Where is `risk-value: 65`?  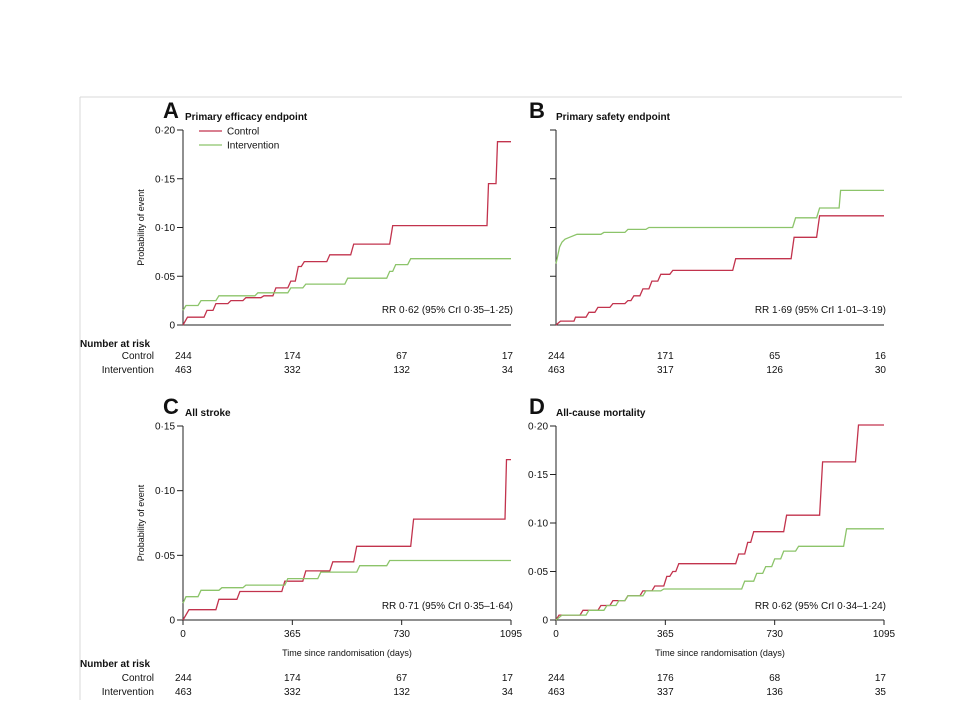 risk-value: 65 is located at coordinates (775, 356).